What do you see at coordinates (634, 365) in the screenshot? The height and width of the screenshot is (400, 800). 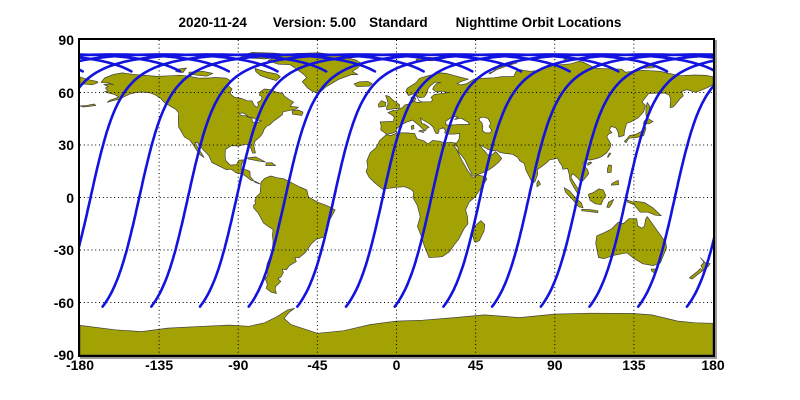 I see `x-tick-label: 135` at bounding box center [634, 365].